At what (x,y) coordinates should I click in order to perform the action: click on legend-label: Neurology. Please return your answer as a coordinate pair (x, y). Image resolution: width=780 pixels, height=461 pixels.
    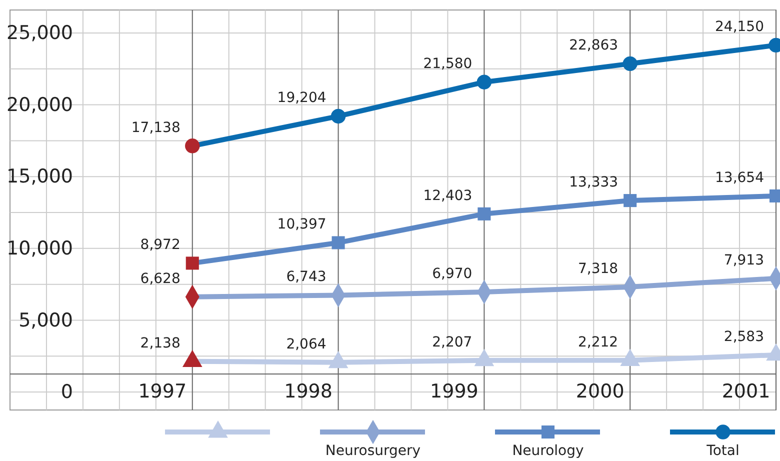
    Looking at the image, I should click on (548, 451).